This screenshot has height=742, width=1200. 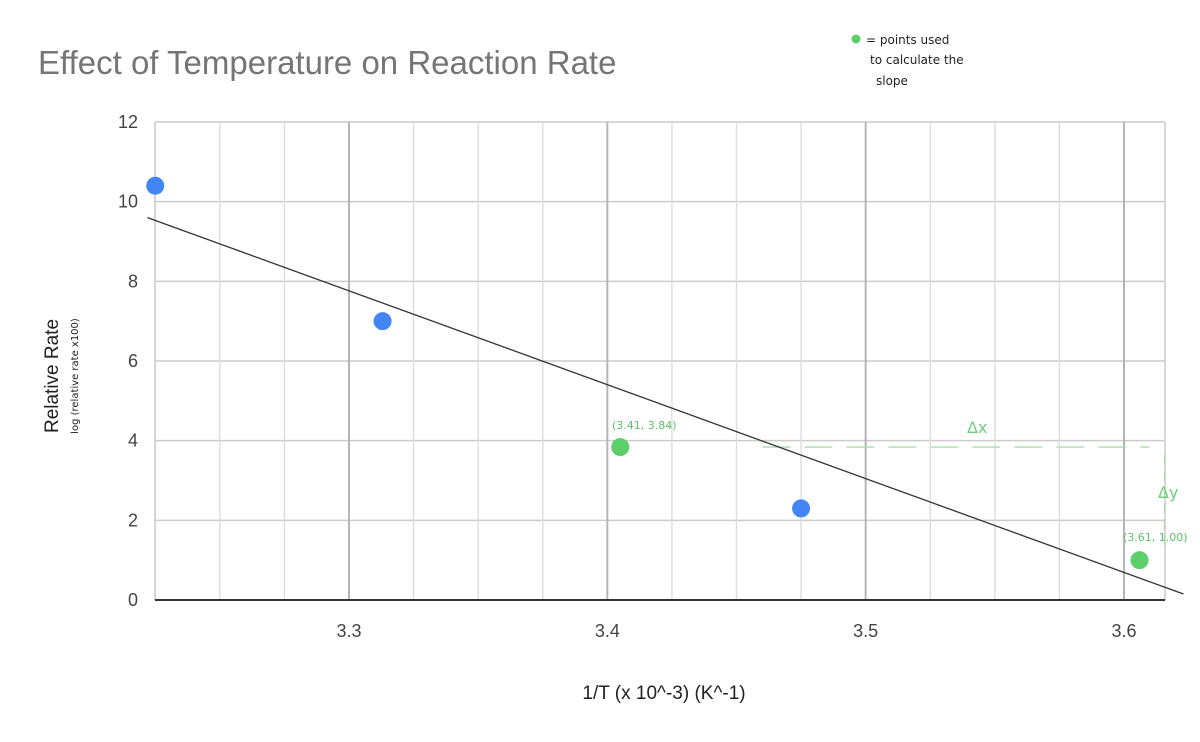 I want to click on y-tick-label: 12, so click(x=128, y=122).